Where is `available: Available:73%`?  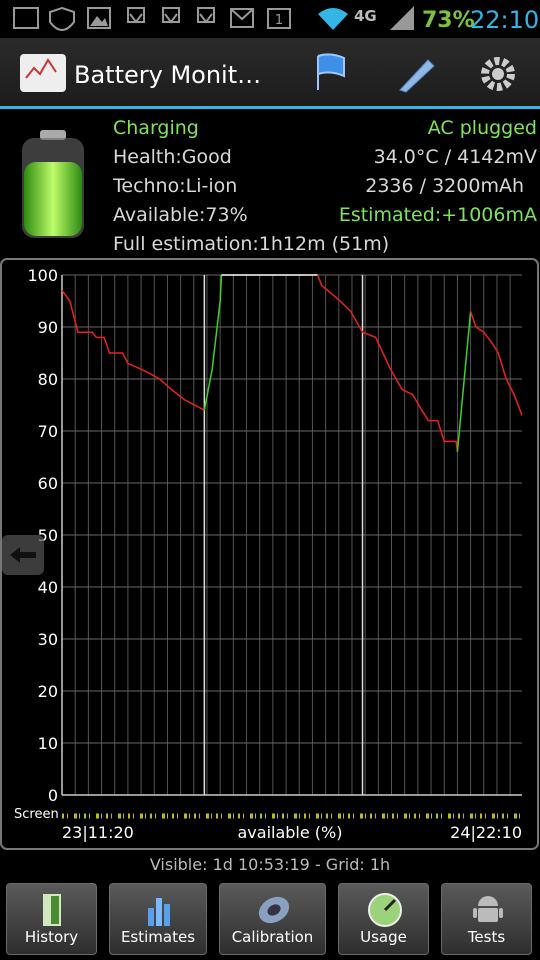 available: Available:73% is located at coordinates (180, 215).